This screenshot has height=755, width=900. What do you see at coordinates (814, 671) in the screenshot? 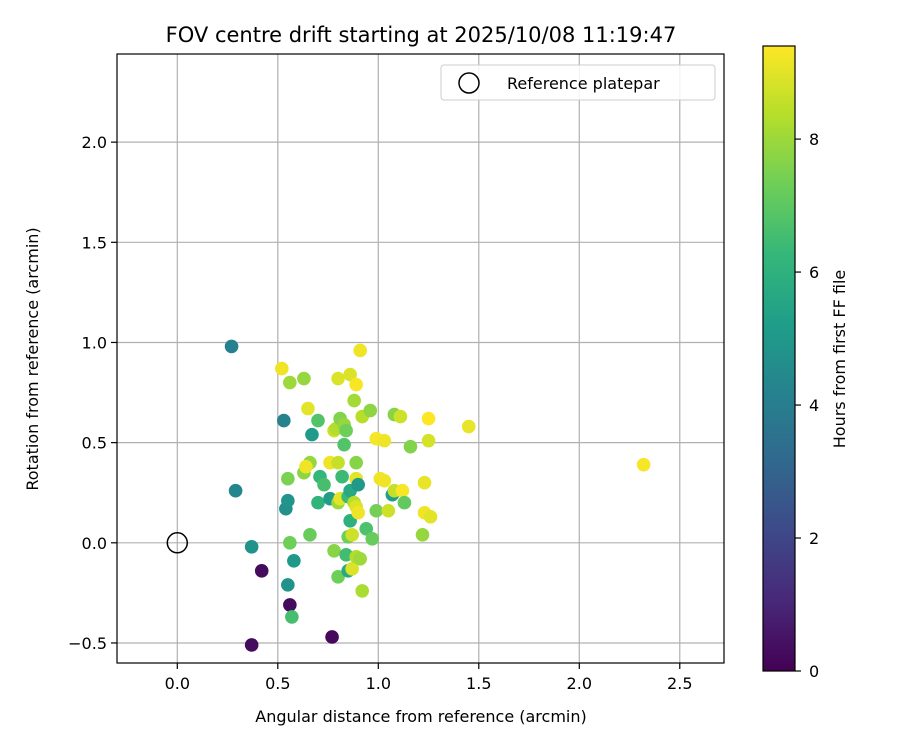
I see `colorbar-tick-label: 0` at bounding box center [814, 671].